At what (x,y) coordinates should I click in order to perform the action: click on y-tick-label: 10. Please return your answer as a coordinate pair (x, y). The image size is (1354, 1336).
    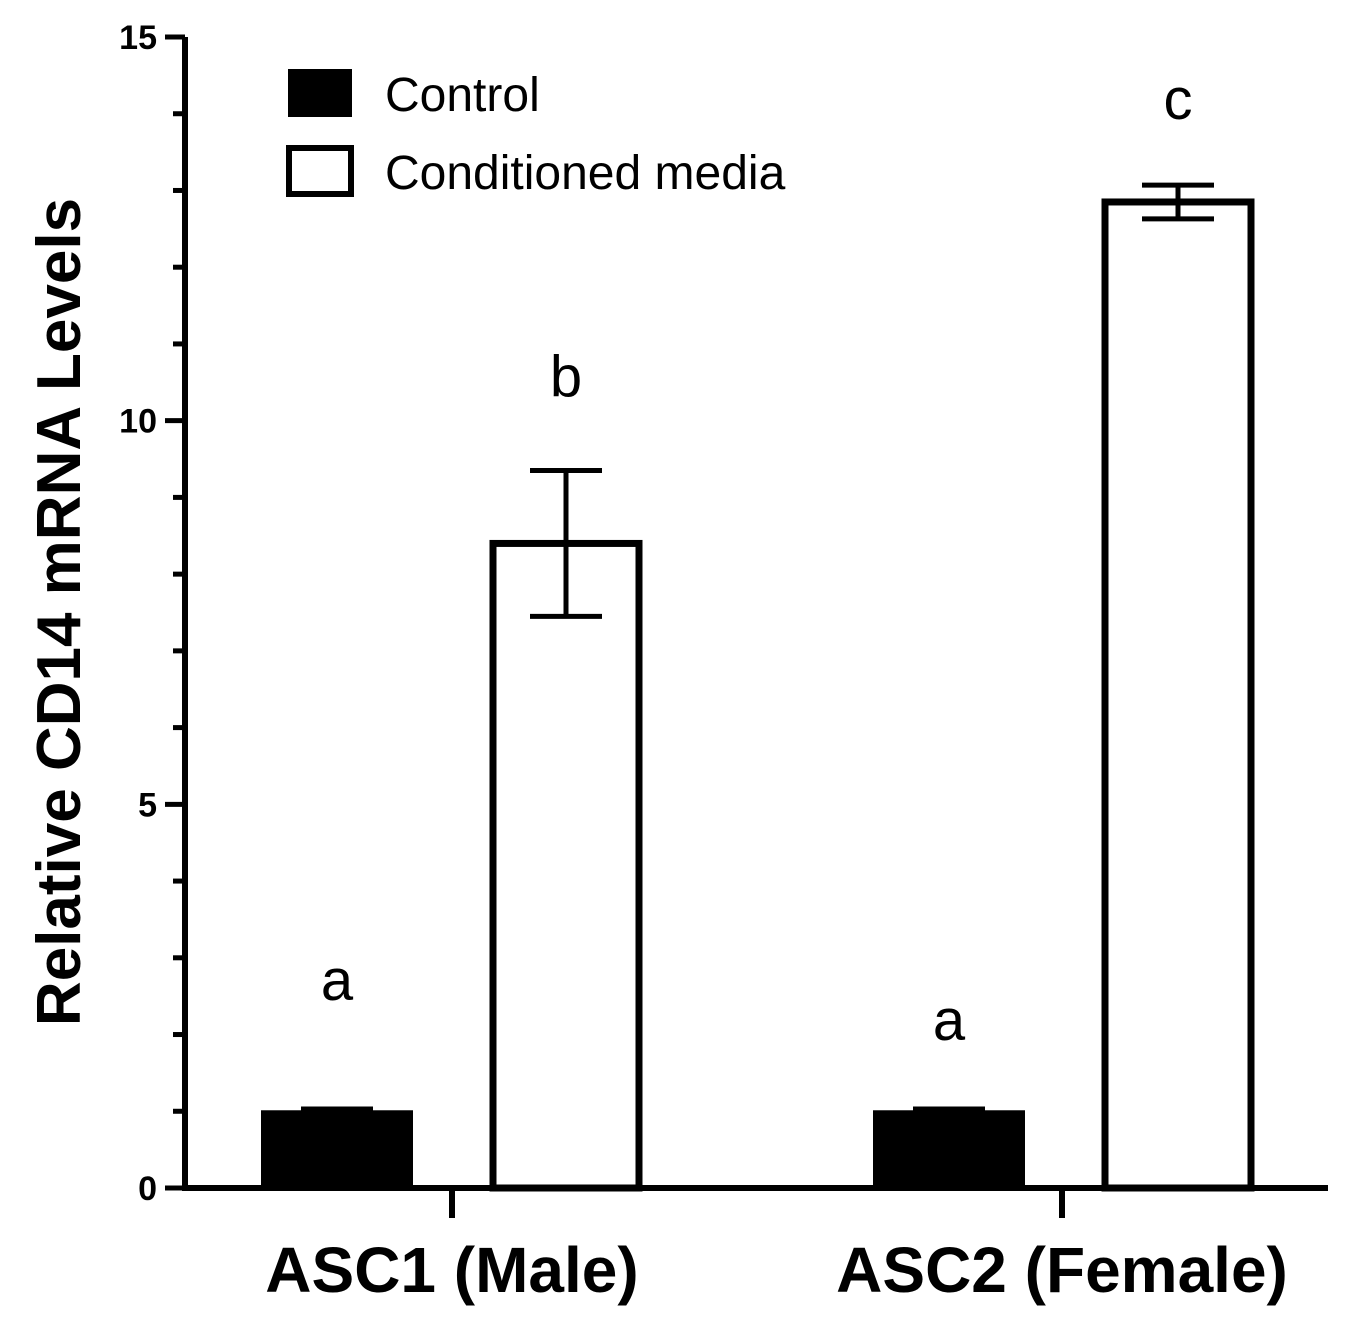
    Looking at the image, I should click on (138, 422).